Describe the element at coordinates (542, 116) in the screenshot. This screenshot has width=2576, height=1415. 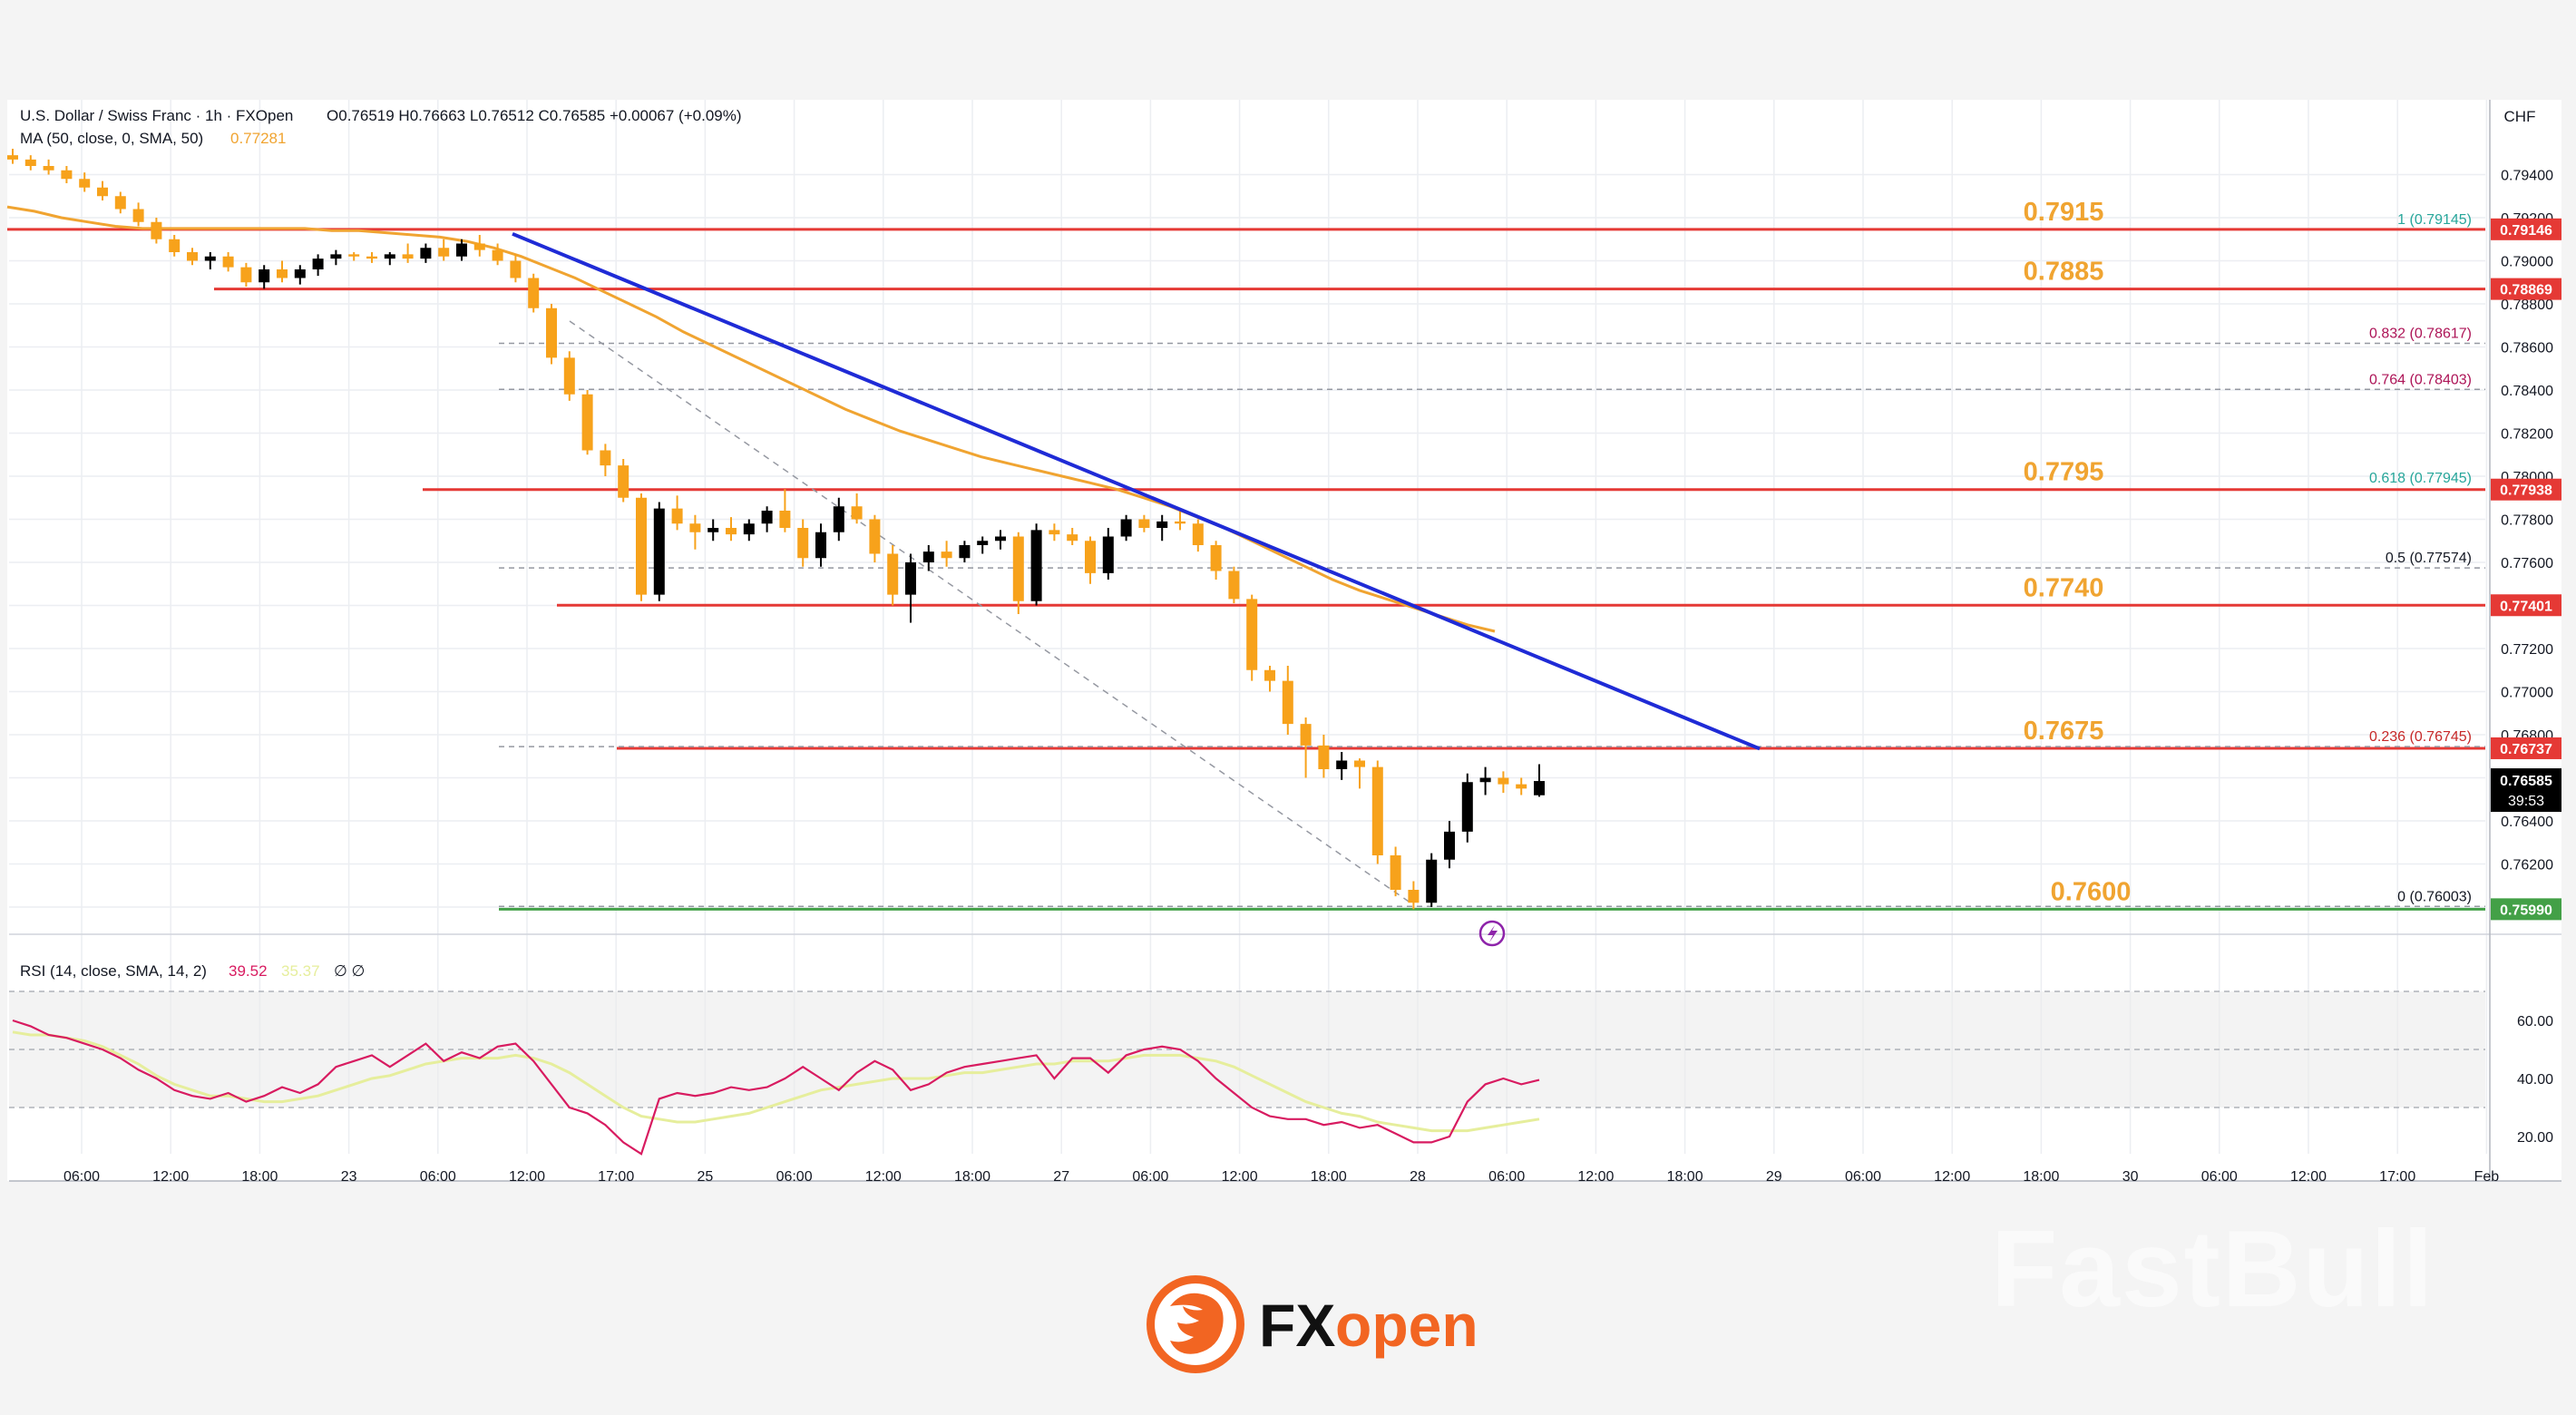
I see `ohlc-key: C` at that location.